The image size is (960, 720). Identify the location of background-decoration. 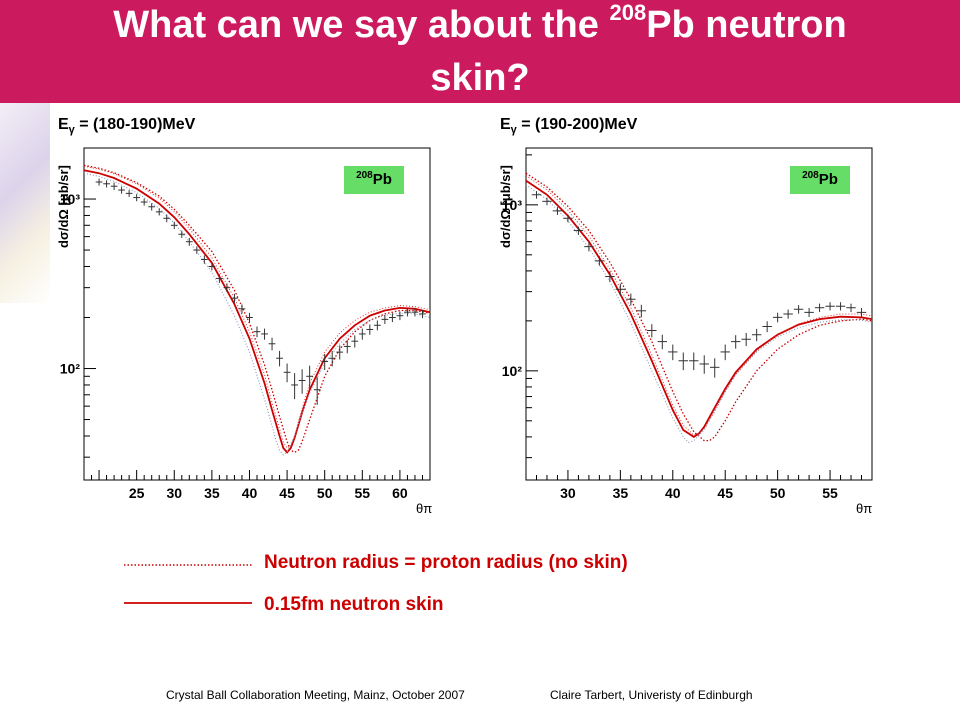
(25, 203).